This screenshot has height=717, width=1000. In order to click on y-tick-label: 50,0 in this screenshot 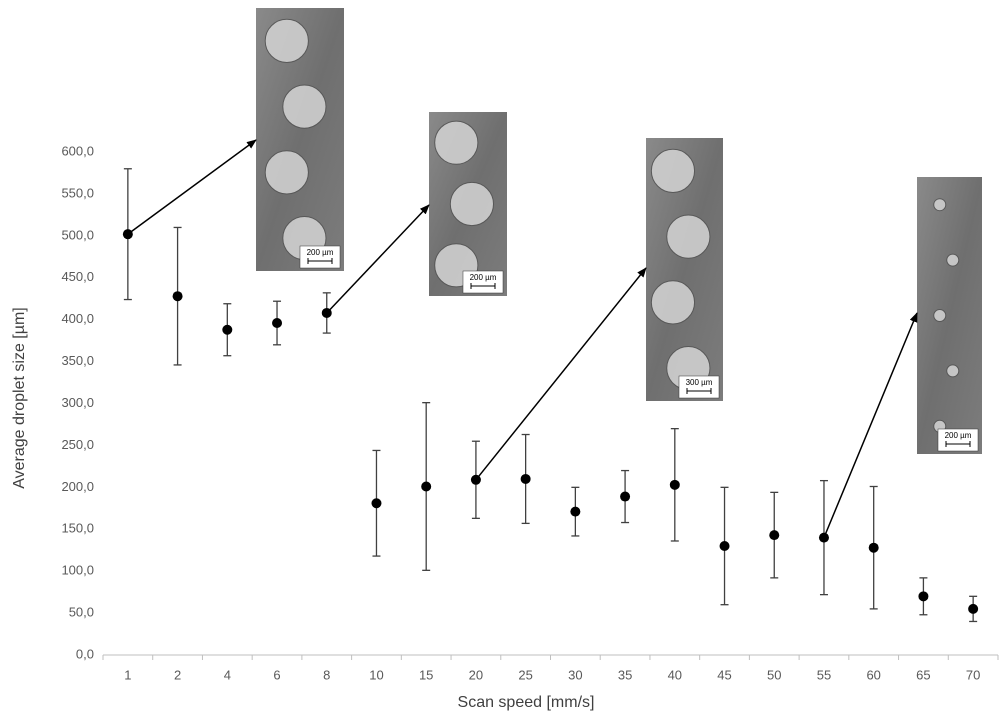, I will do `click(81, 612)`.